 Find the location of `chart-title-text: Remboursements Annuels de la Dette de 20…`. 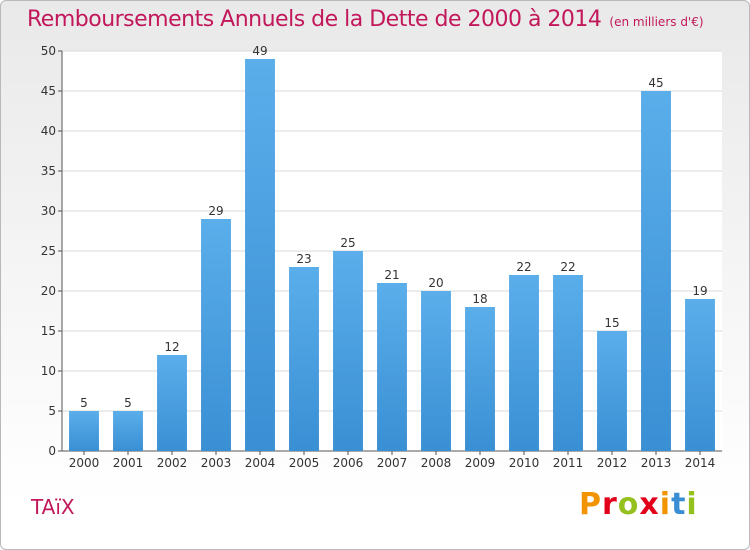

chart-title-text: Remboursements Annuels de la Dette de 20… is located at coordinates (314, 19).